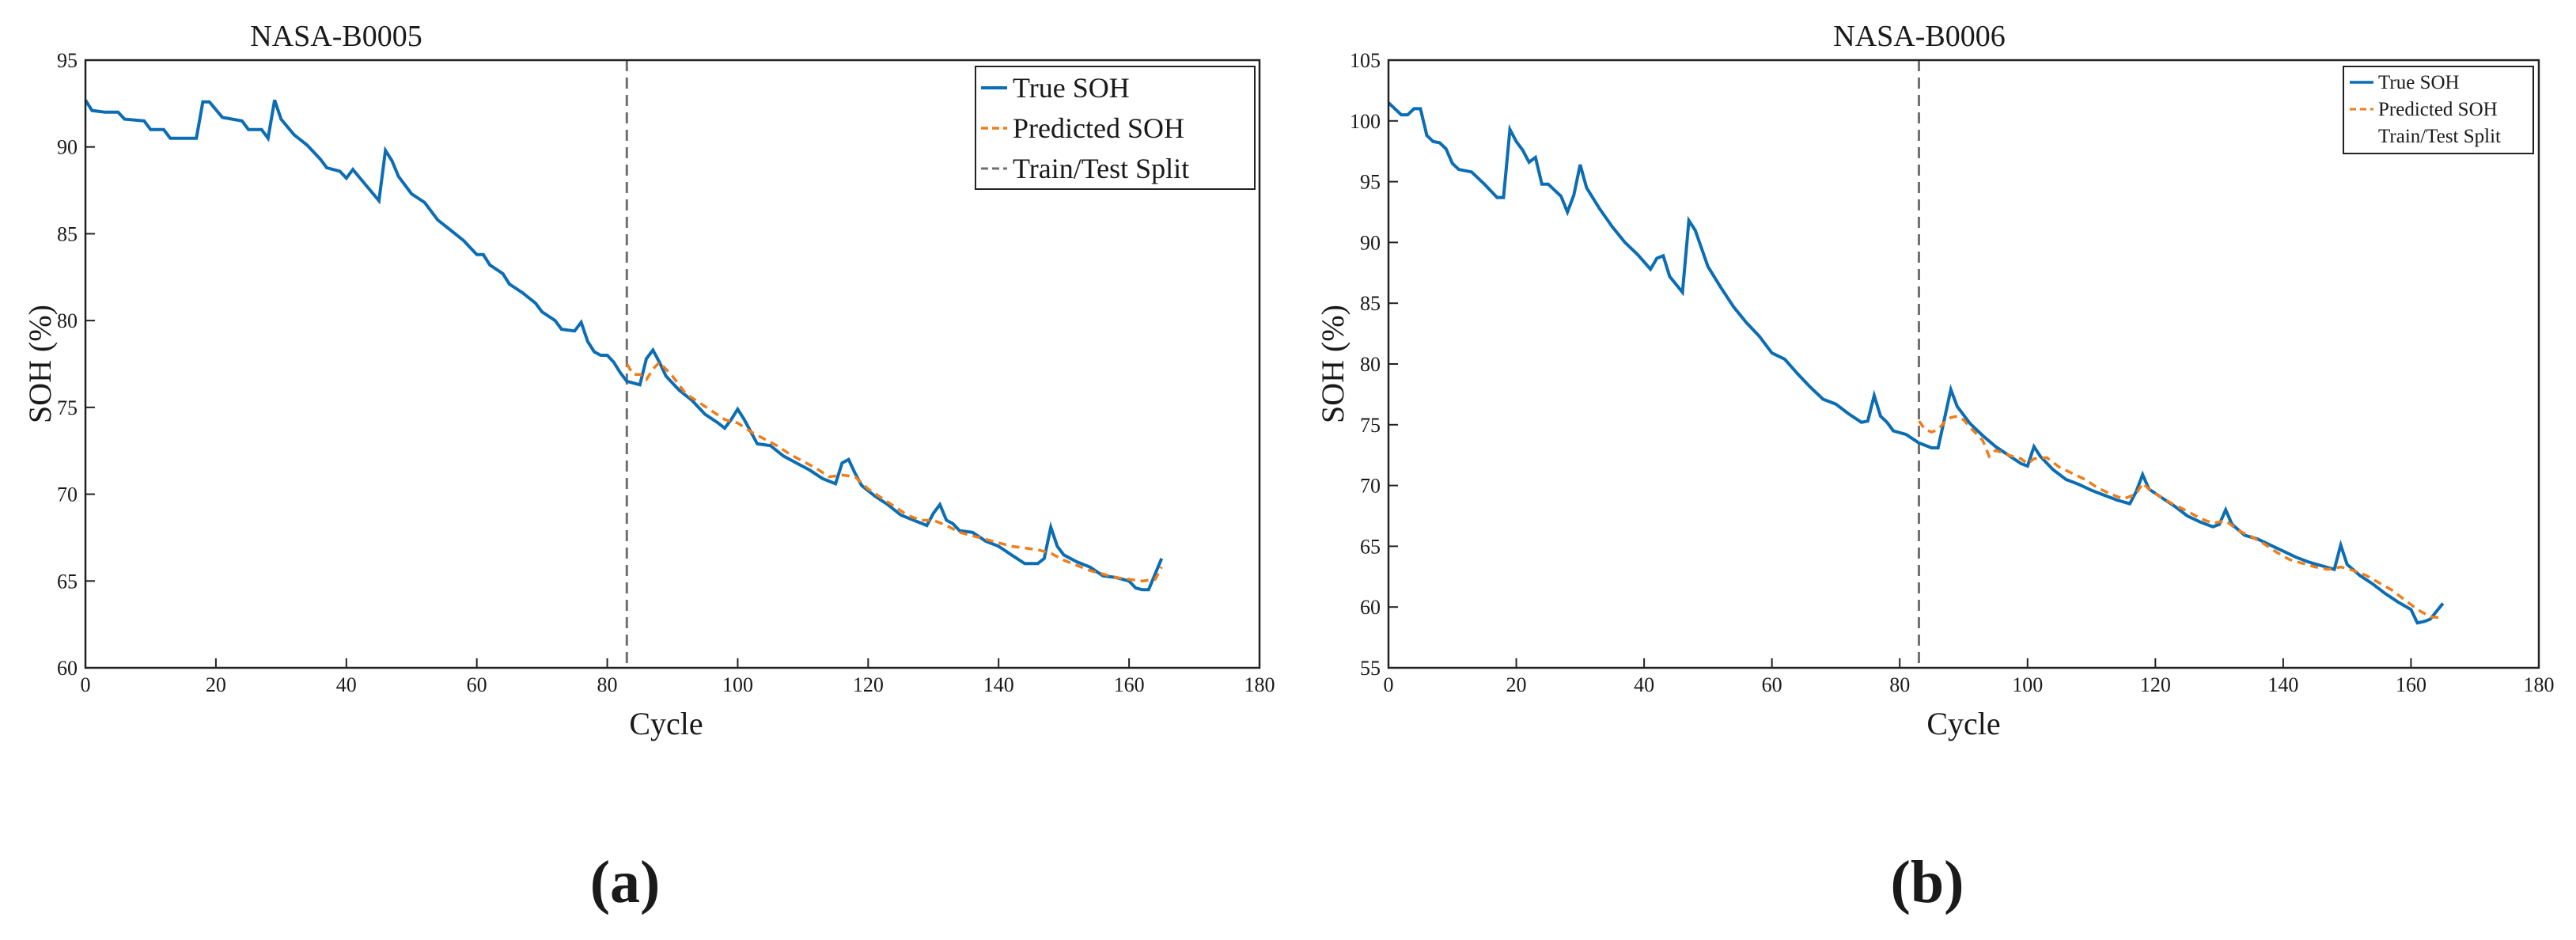 This screenshot has width=2576, height=940. I want to click on y-tick-label: 55, so click(1370, 668).